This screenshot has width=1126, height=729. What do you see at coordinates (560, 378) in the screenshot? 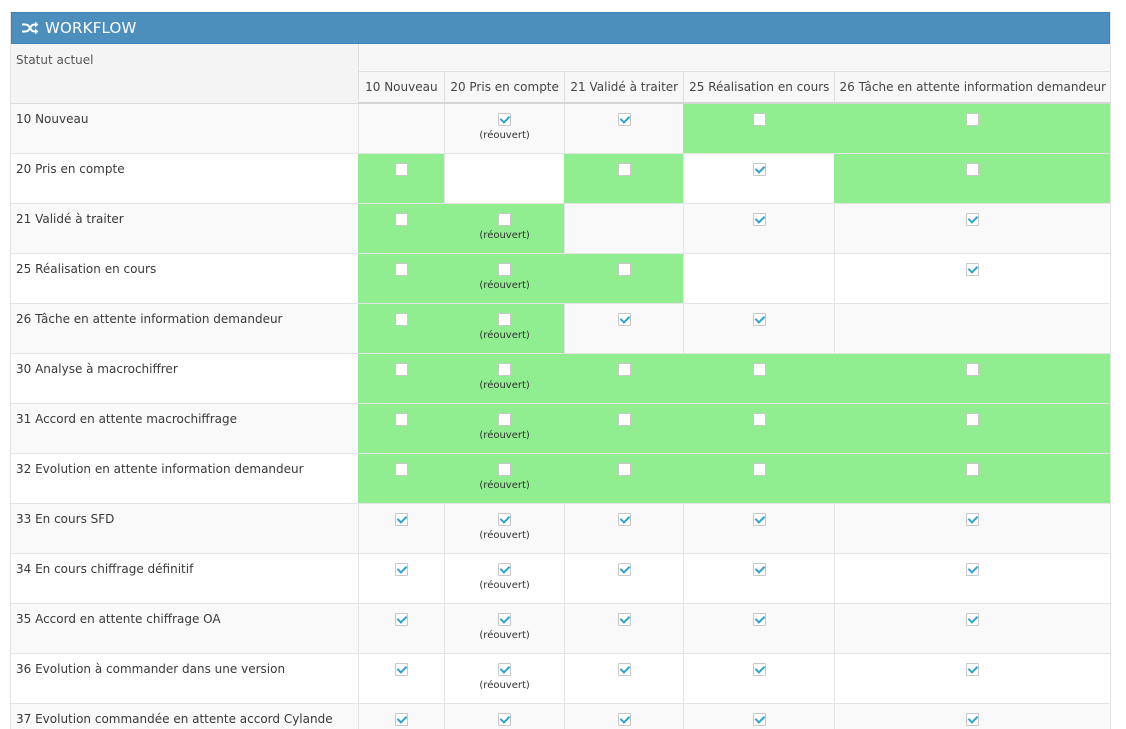
I see `table-row: 30 Analyse à macrochiffrer (réouvert)` at bounding box center [560, 378].